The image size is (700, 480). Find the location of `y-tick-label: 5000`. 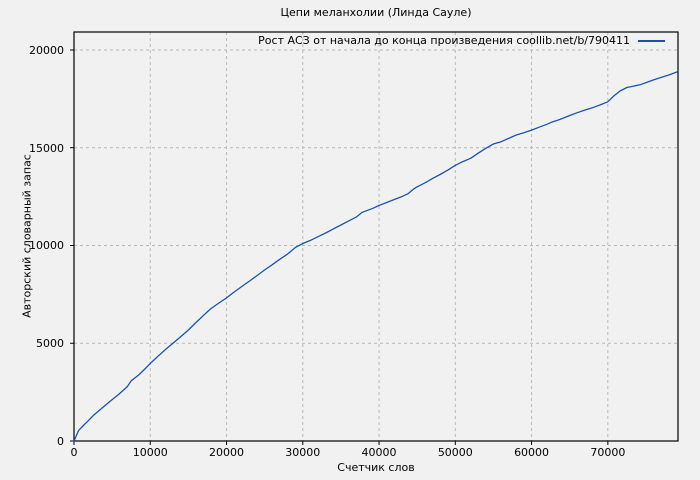

y-tick-label: 5000 is located at coordinates (50, 344).